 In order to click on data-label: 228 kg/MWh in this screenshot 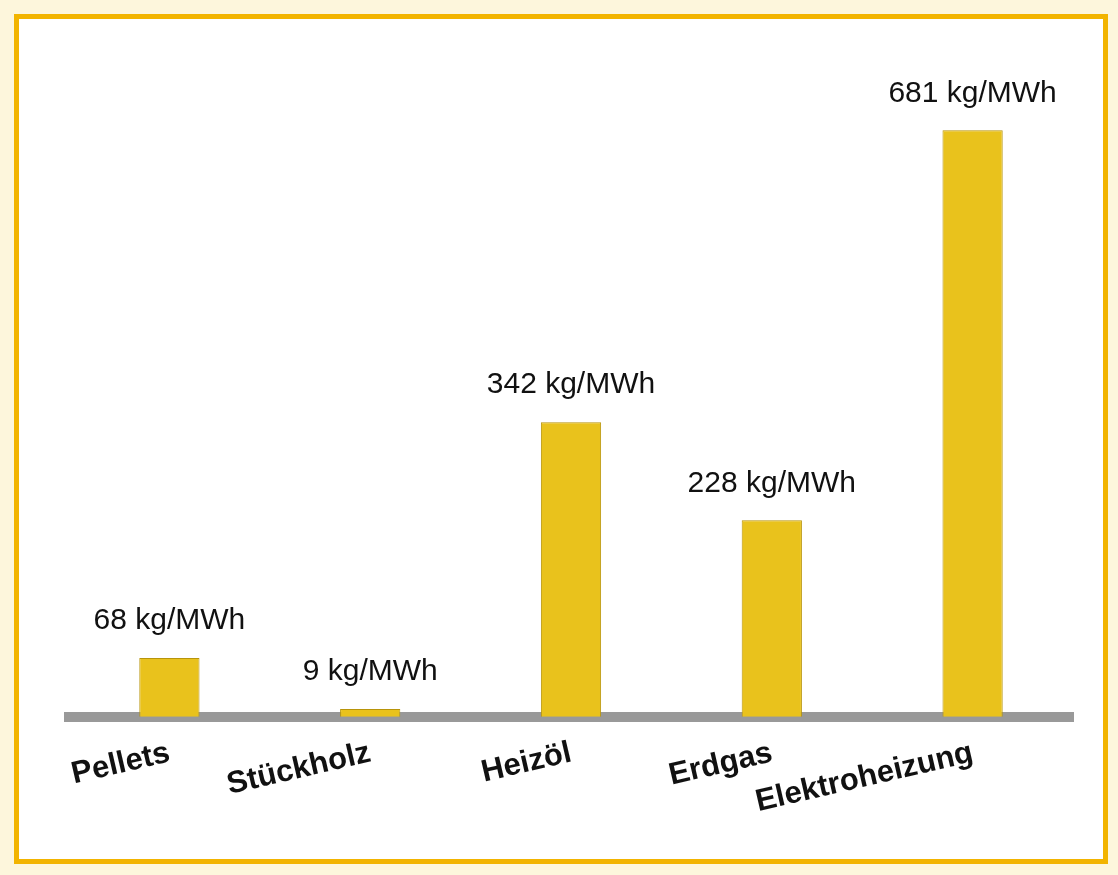, I will do `click(771, 481)`.